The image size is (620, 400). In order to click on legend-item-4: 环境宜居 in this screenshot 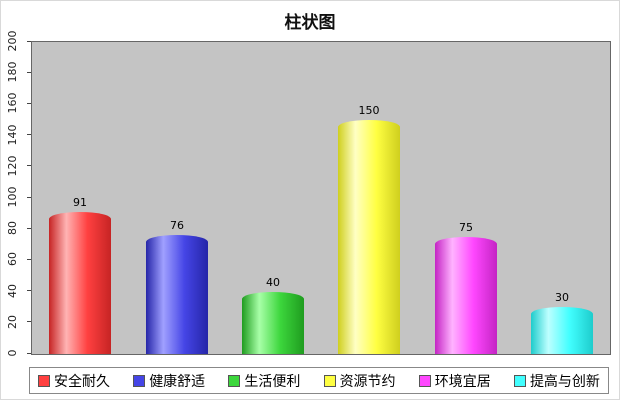, I will do `click(454, 381)`.